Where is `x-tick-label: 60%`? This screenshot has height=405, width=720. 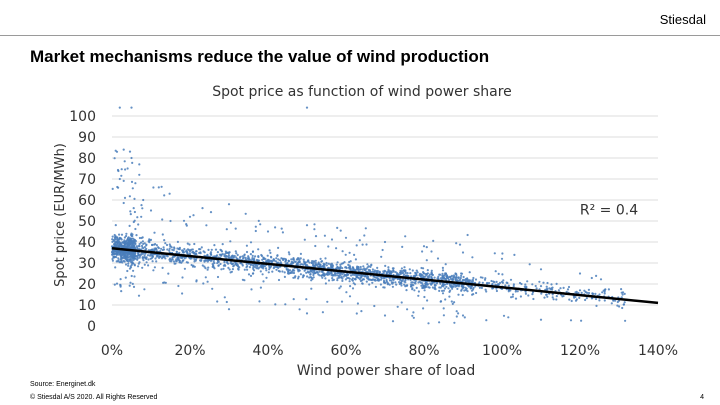
x-tick-label: 60% is located at coordinates (345, 351).